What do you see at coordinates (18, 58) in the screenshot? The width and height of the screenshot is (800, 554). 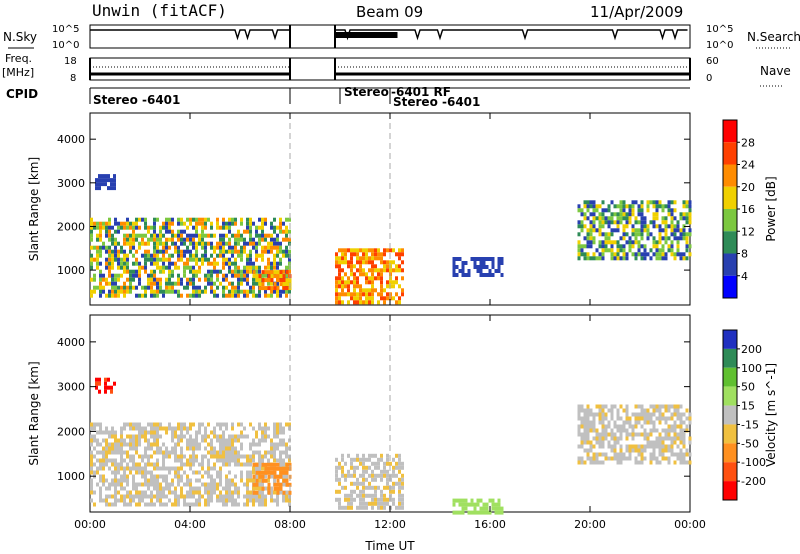 I see `freq-label-1: Freq.` at bounding box center [18, 58].